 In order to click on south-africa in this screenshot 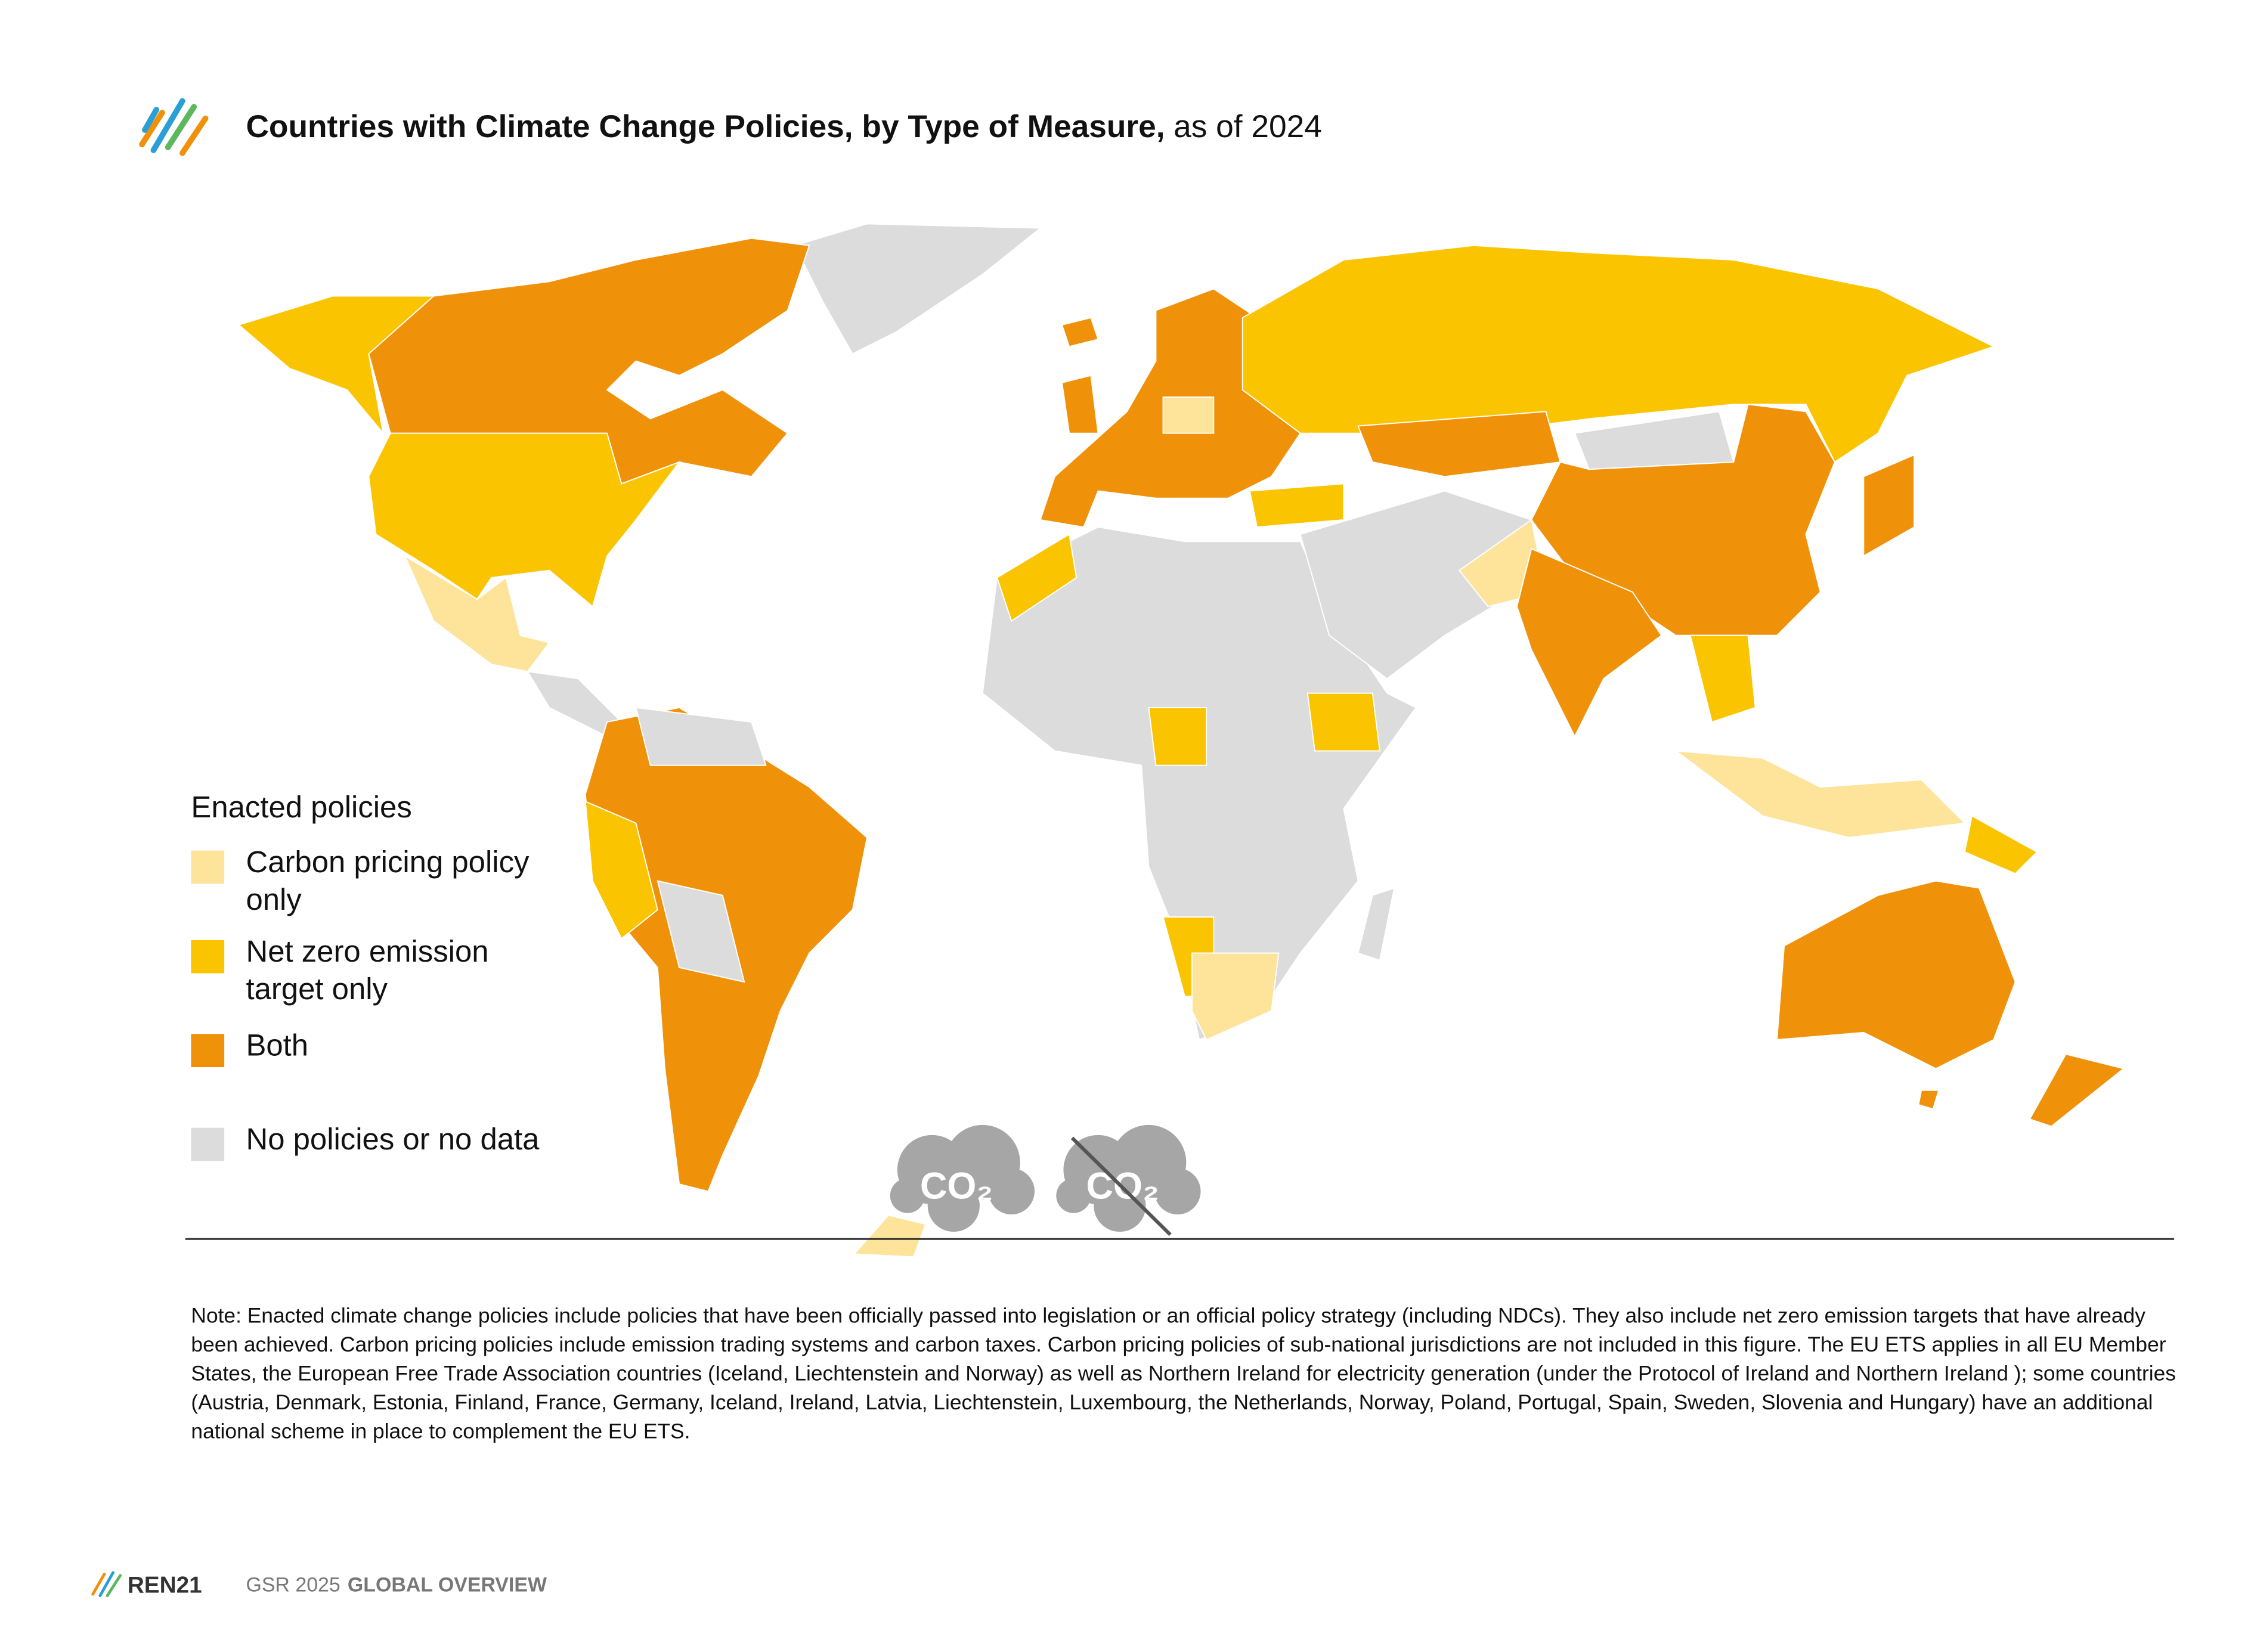, I will do `click(1235, 996)`.